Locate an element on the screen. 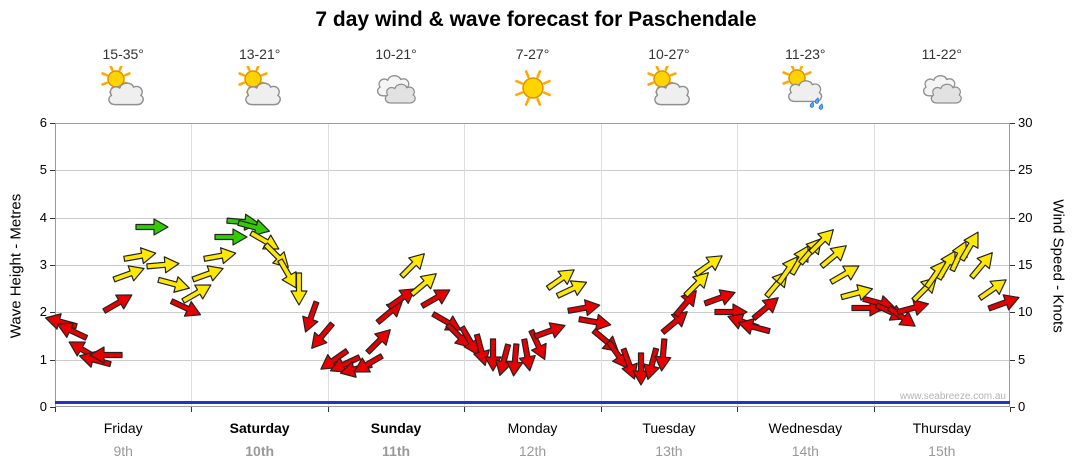 Image resolution: width=1080 pixels, height=475 pixels. weather-icon-sun-cloud-rain is located at coordinates (805, 87).